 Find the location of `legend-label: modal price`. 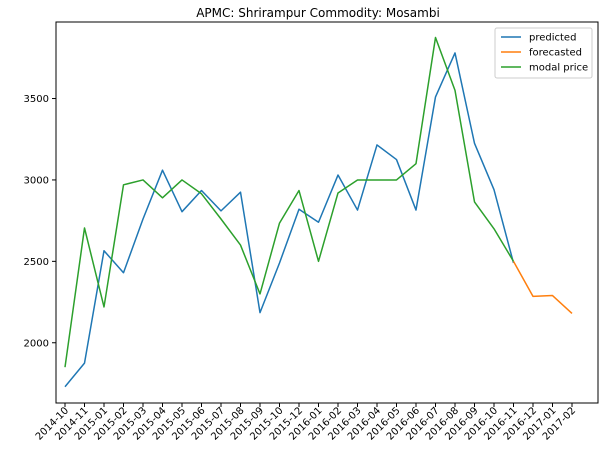

legend-label: modal price is located at coordinates (558, 68).